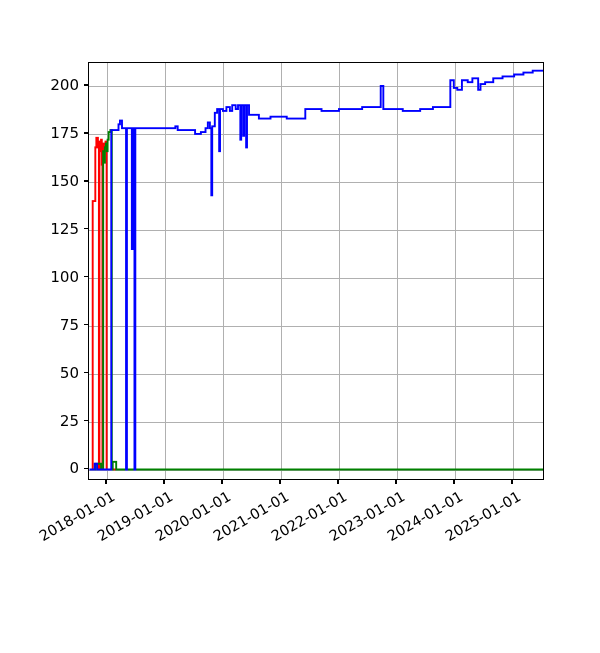 This screenshot has width=600, height=653. Describe the element at coordinates (77, 517) in the screenshot. I see `xtick-label: 2018-01-01` at that location.